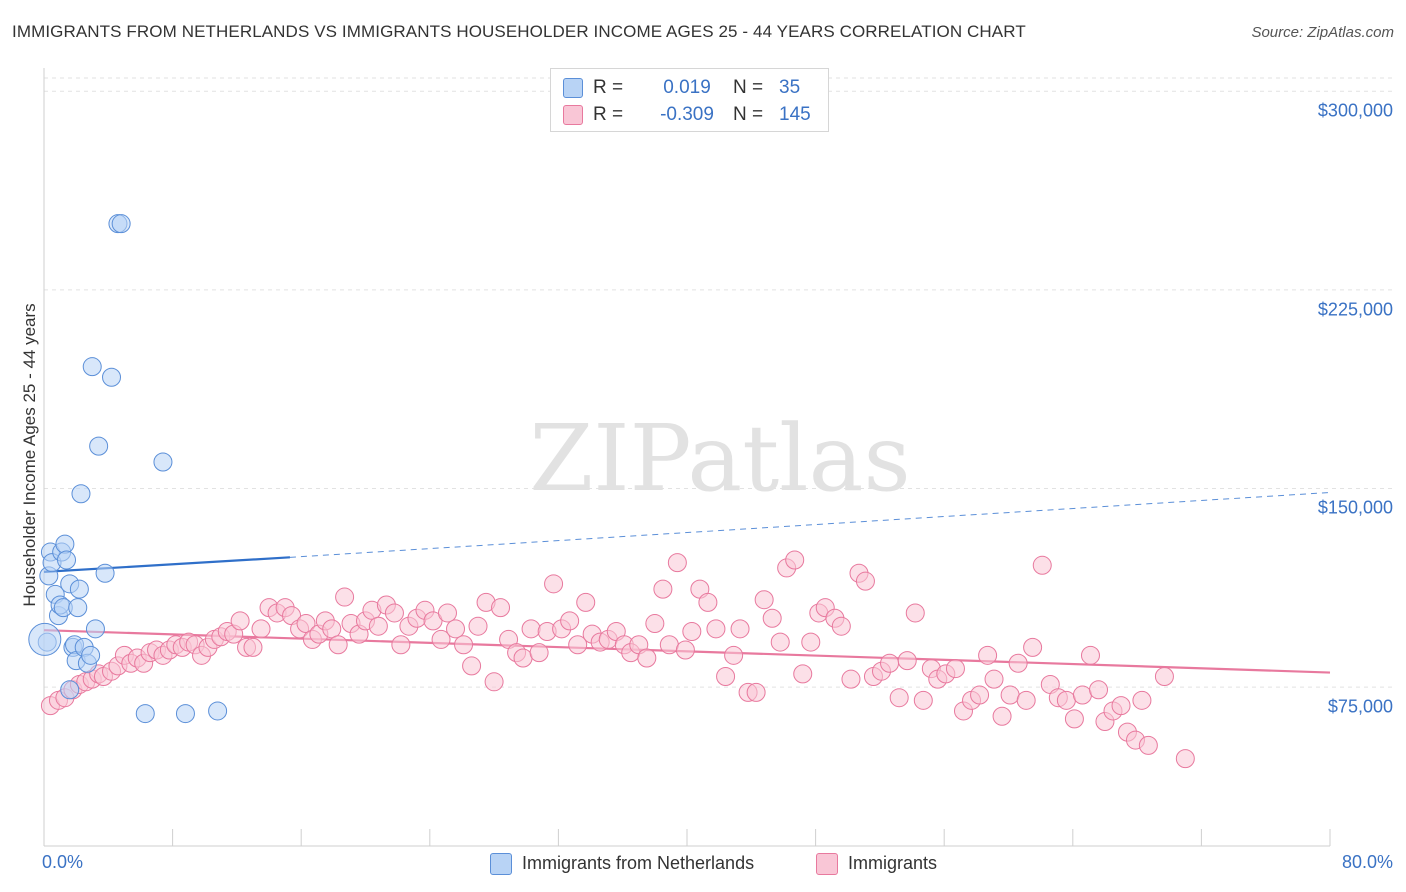  I want to click on n-value: 35, so click(790, 87).